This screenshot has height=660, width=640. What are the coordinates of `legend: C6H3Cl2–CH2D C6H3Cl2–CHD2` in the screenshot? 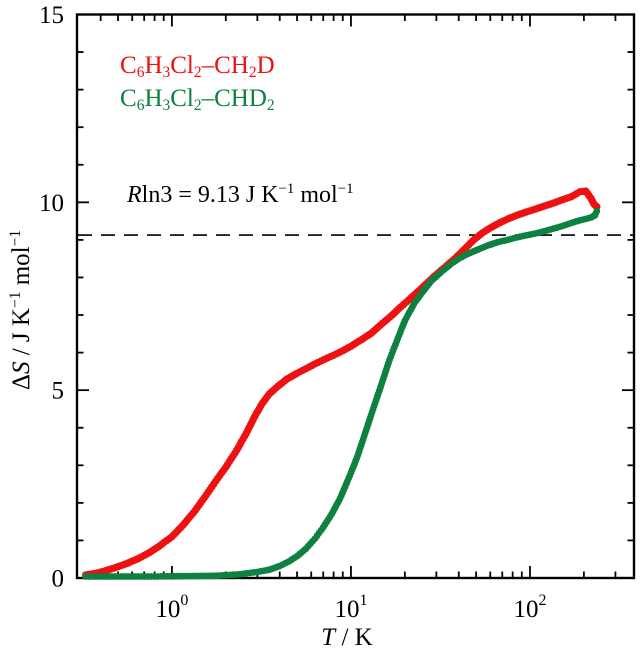 It's located at (197, 82).